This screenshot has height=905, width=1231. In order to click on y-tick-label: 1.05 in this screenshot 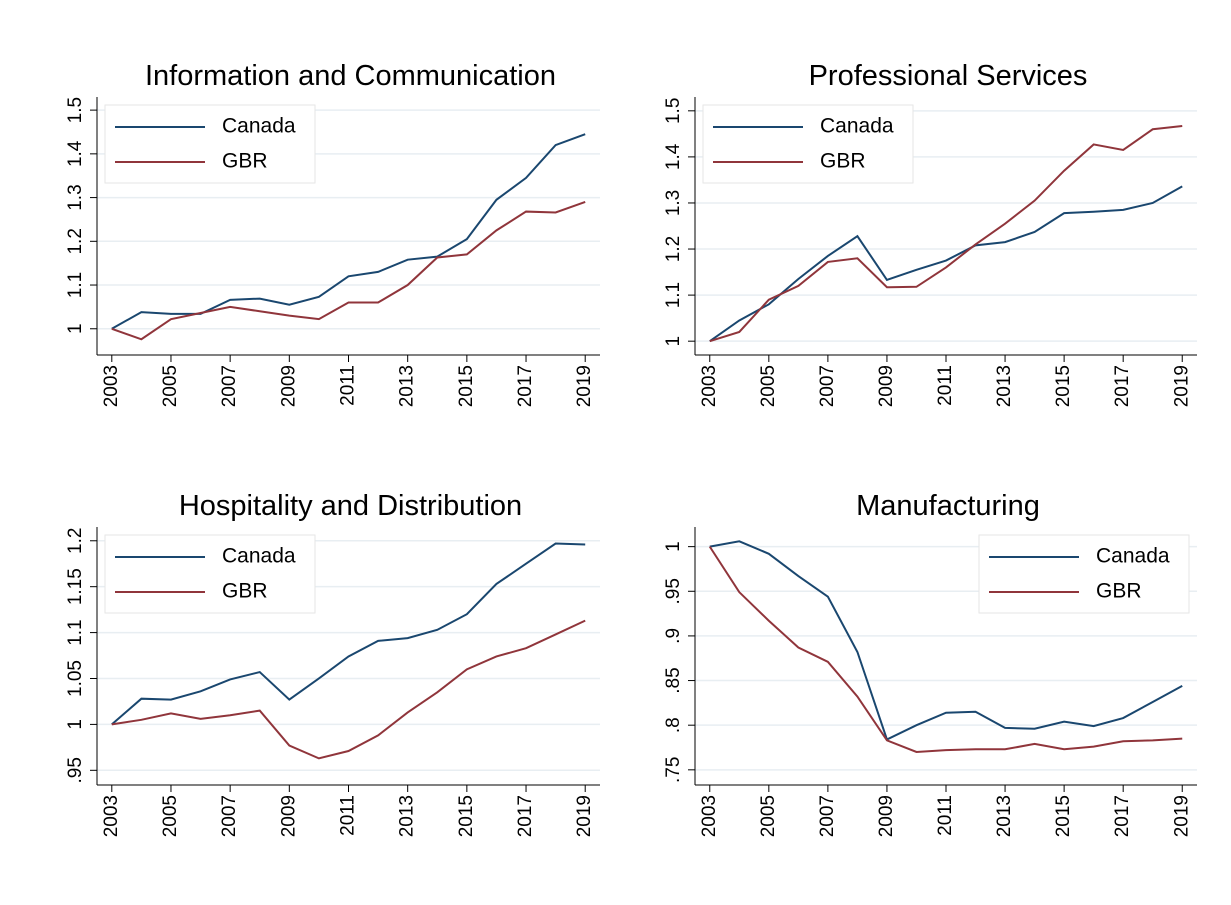, I will do `click(75, 678)`.